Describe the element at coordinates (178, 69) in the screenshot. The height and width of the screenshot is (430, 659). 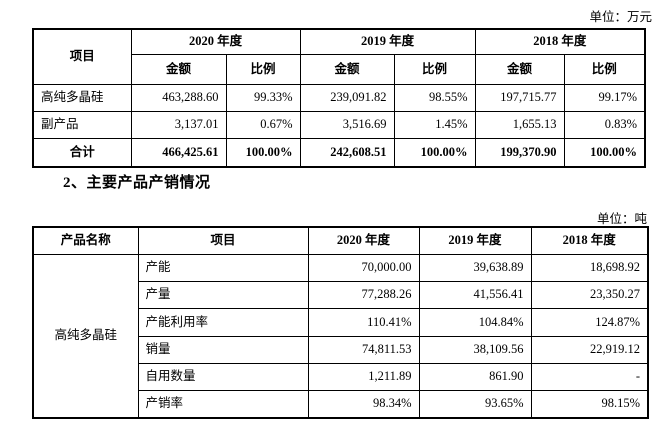
I see `header-cell-amount-2020: 金额` at that location.